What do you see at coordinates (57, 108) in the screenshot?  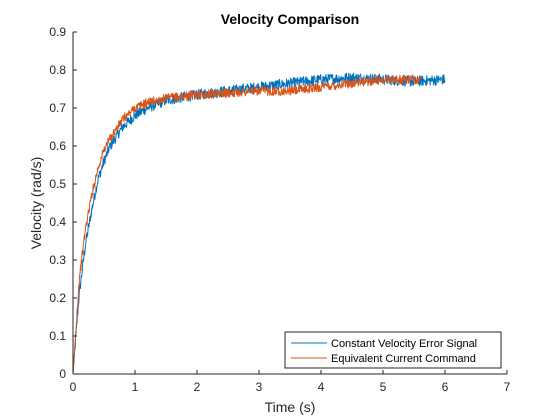 I see `y-tick-label: 0.7` at bounding box center [57, 108].